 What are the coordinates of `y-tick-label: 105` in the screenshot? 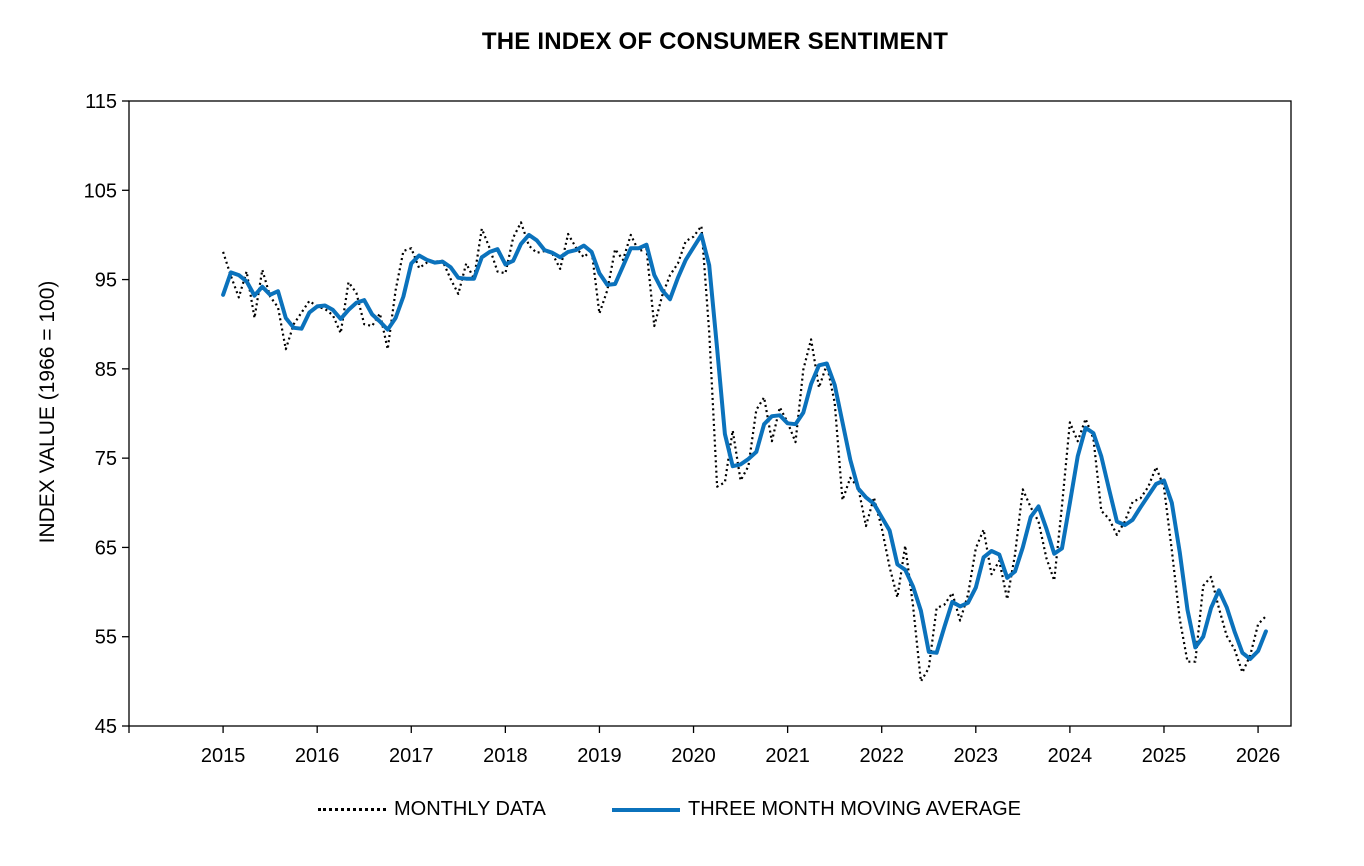 It's located at (100, 191).